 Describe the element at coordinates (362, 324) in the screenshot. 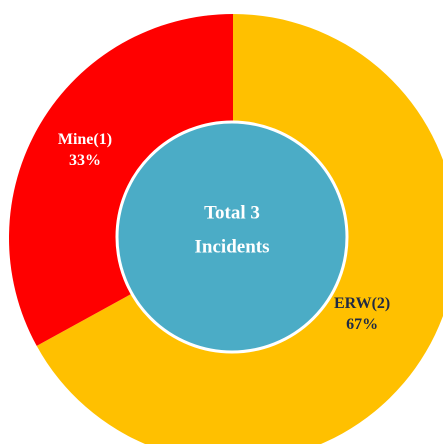

I see `slice-value-label: 67%` at that location.